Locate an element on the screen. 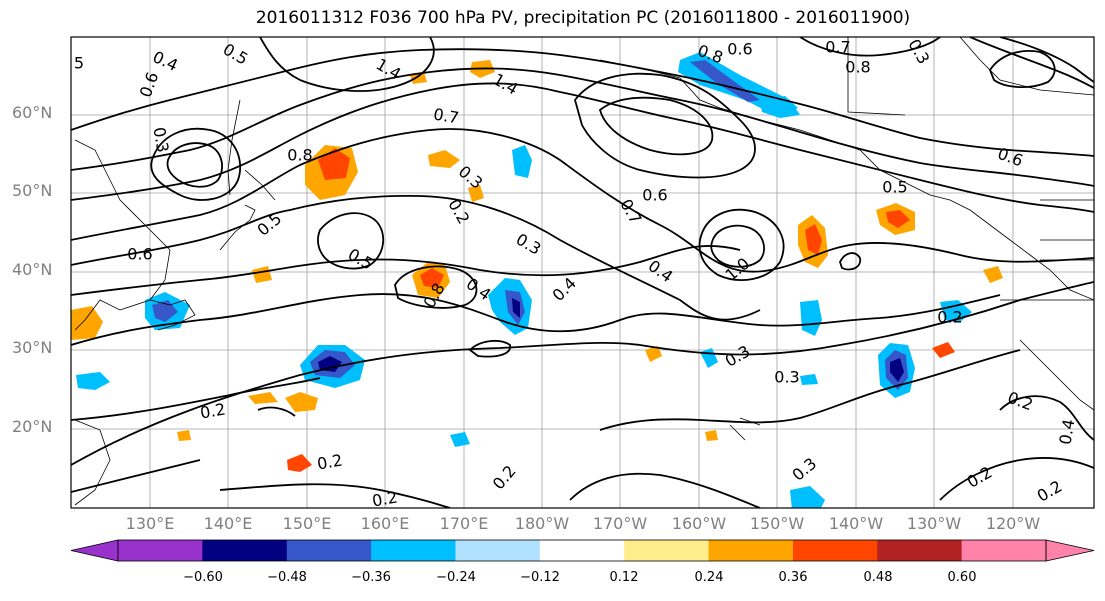  colorbar-tick-label: −0.24 is located at coordinates (456, 577).